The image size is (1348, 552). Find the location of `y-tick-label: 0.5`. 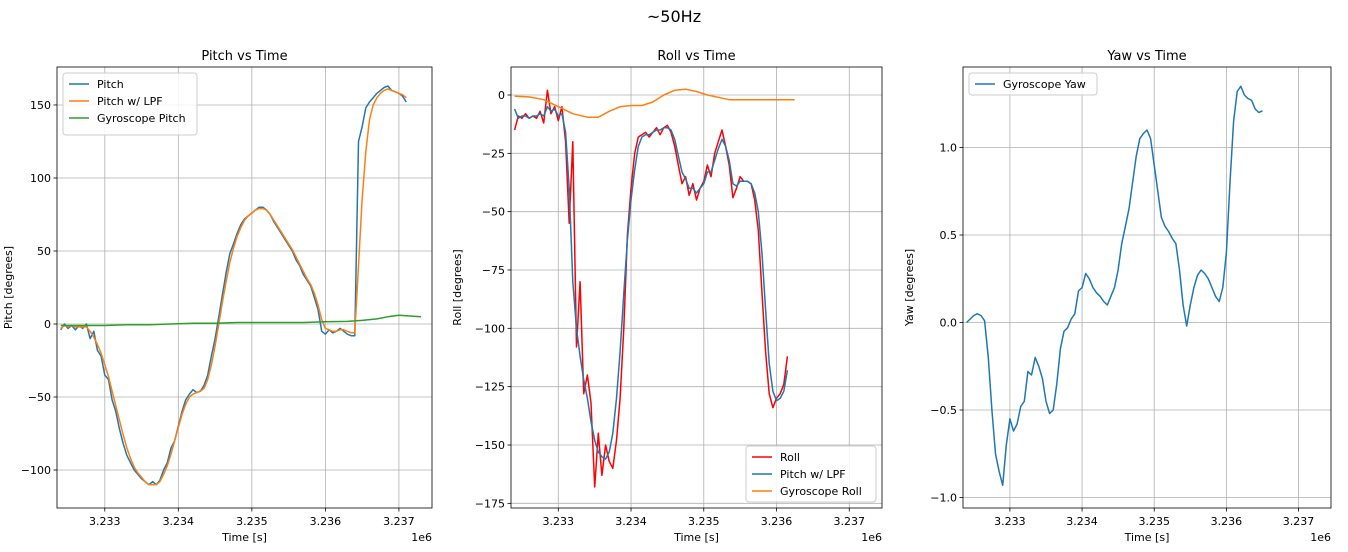

y-tick-label: 0.5 is located at coordinates (949, 235).